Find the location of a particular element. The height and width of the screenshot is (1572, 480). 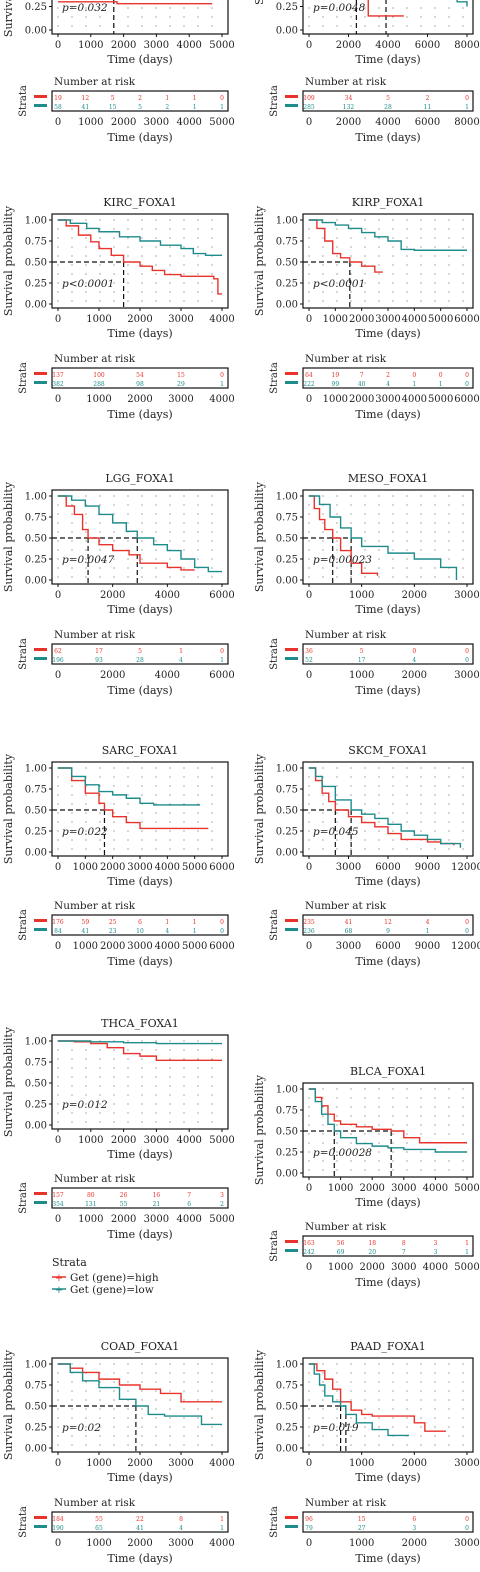

risk-count-low: 196 is located at coordinates (58, 660).